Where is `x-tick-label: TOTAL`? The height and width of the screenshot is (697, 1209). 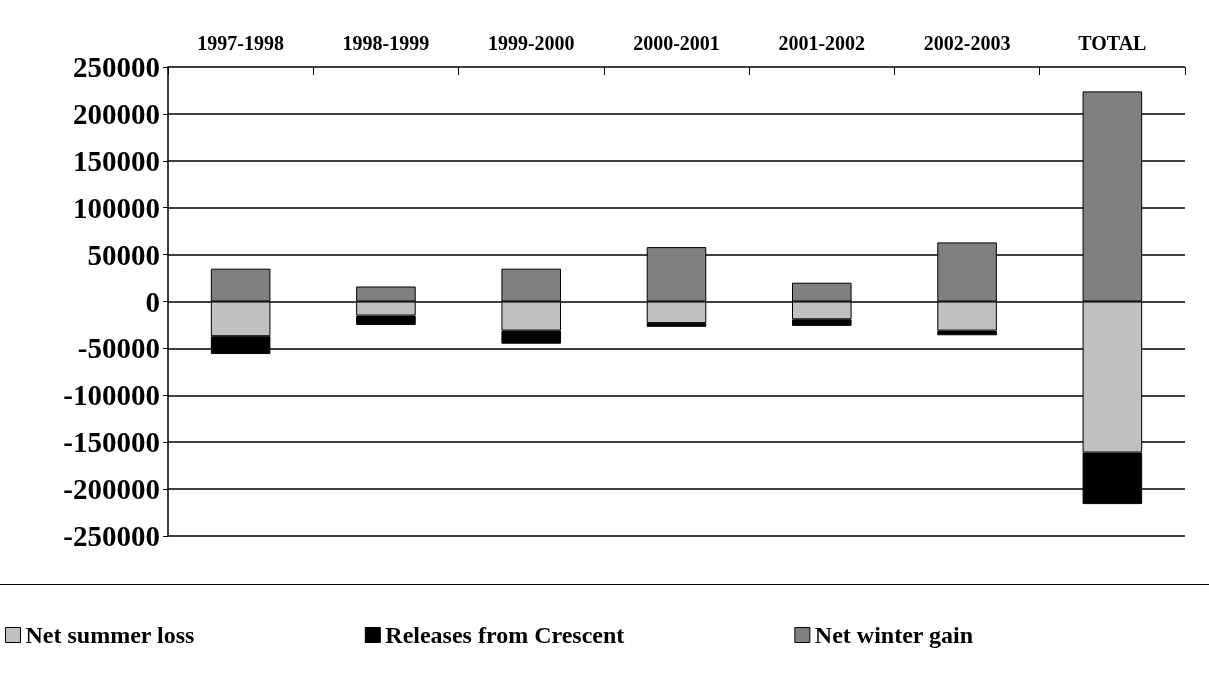
x-tick-label: TOTAL is located at coordinates (1112, 43).